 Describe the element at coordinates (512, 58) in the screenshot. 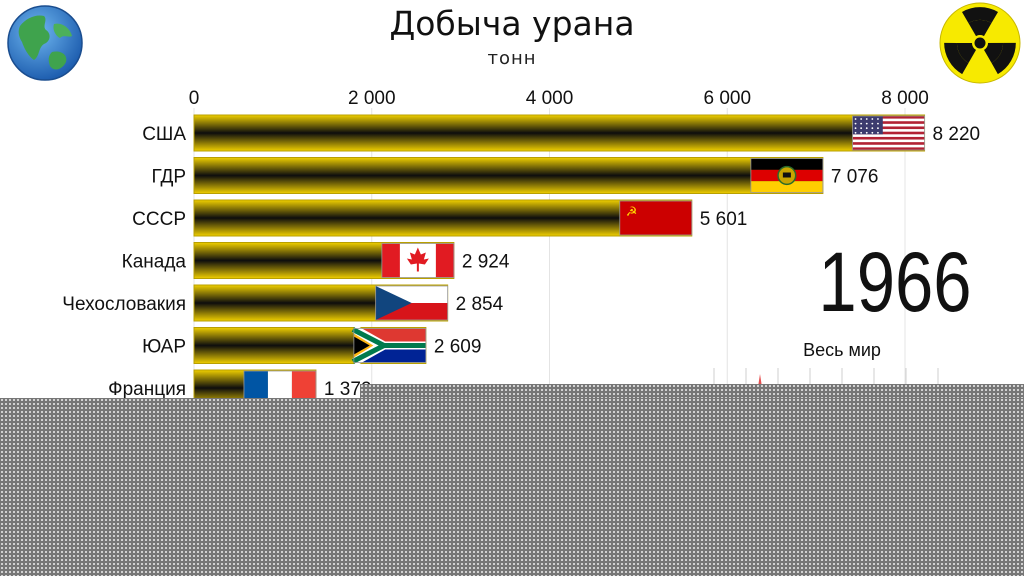

I see `chart-subtitle: тонн` at that location.